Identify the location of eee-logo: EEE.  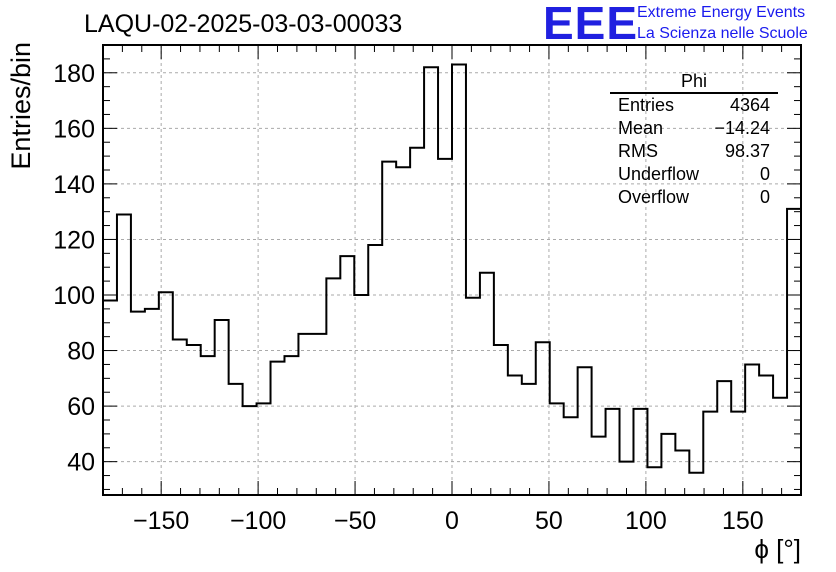
(591, 24).